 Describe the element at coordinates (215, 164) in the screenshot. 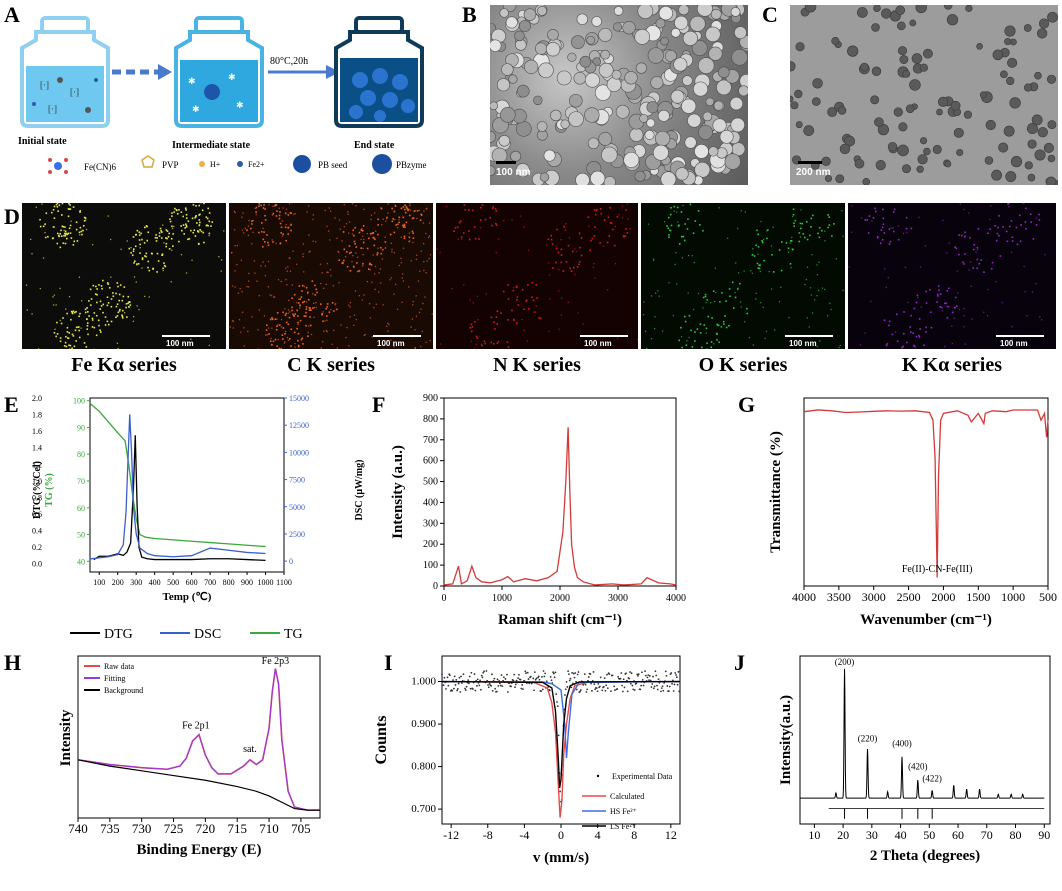

I see `legend-h: H+` at that location.